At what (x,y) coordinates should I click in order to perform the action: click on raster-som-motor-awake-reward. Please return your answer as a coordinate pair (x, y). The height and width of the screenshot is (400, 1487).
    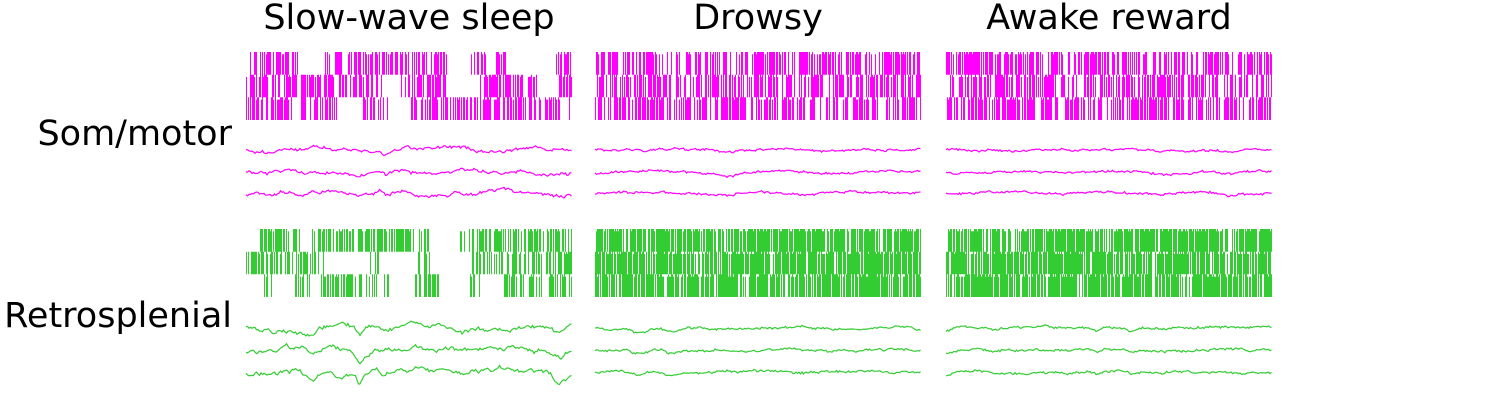
    Looking at the image, I should click on (1109, 86).